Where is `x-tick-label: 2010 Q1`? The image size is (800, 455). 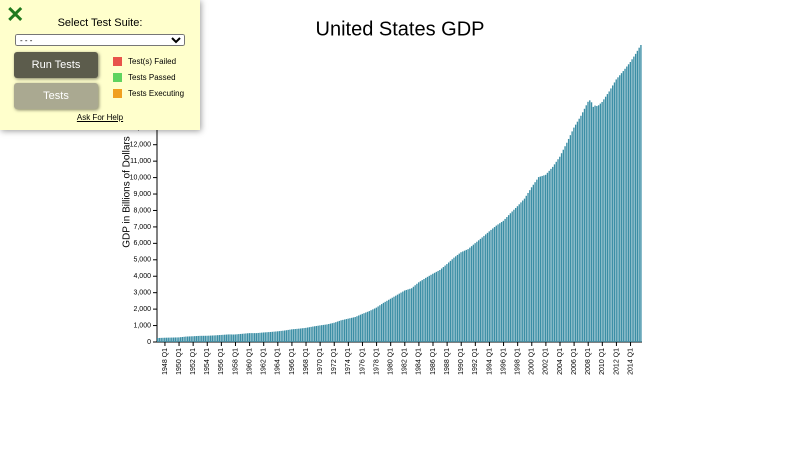 x-tick-label: 2010 Q1 is located at coordinates (602, 361).